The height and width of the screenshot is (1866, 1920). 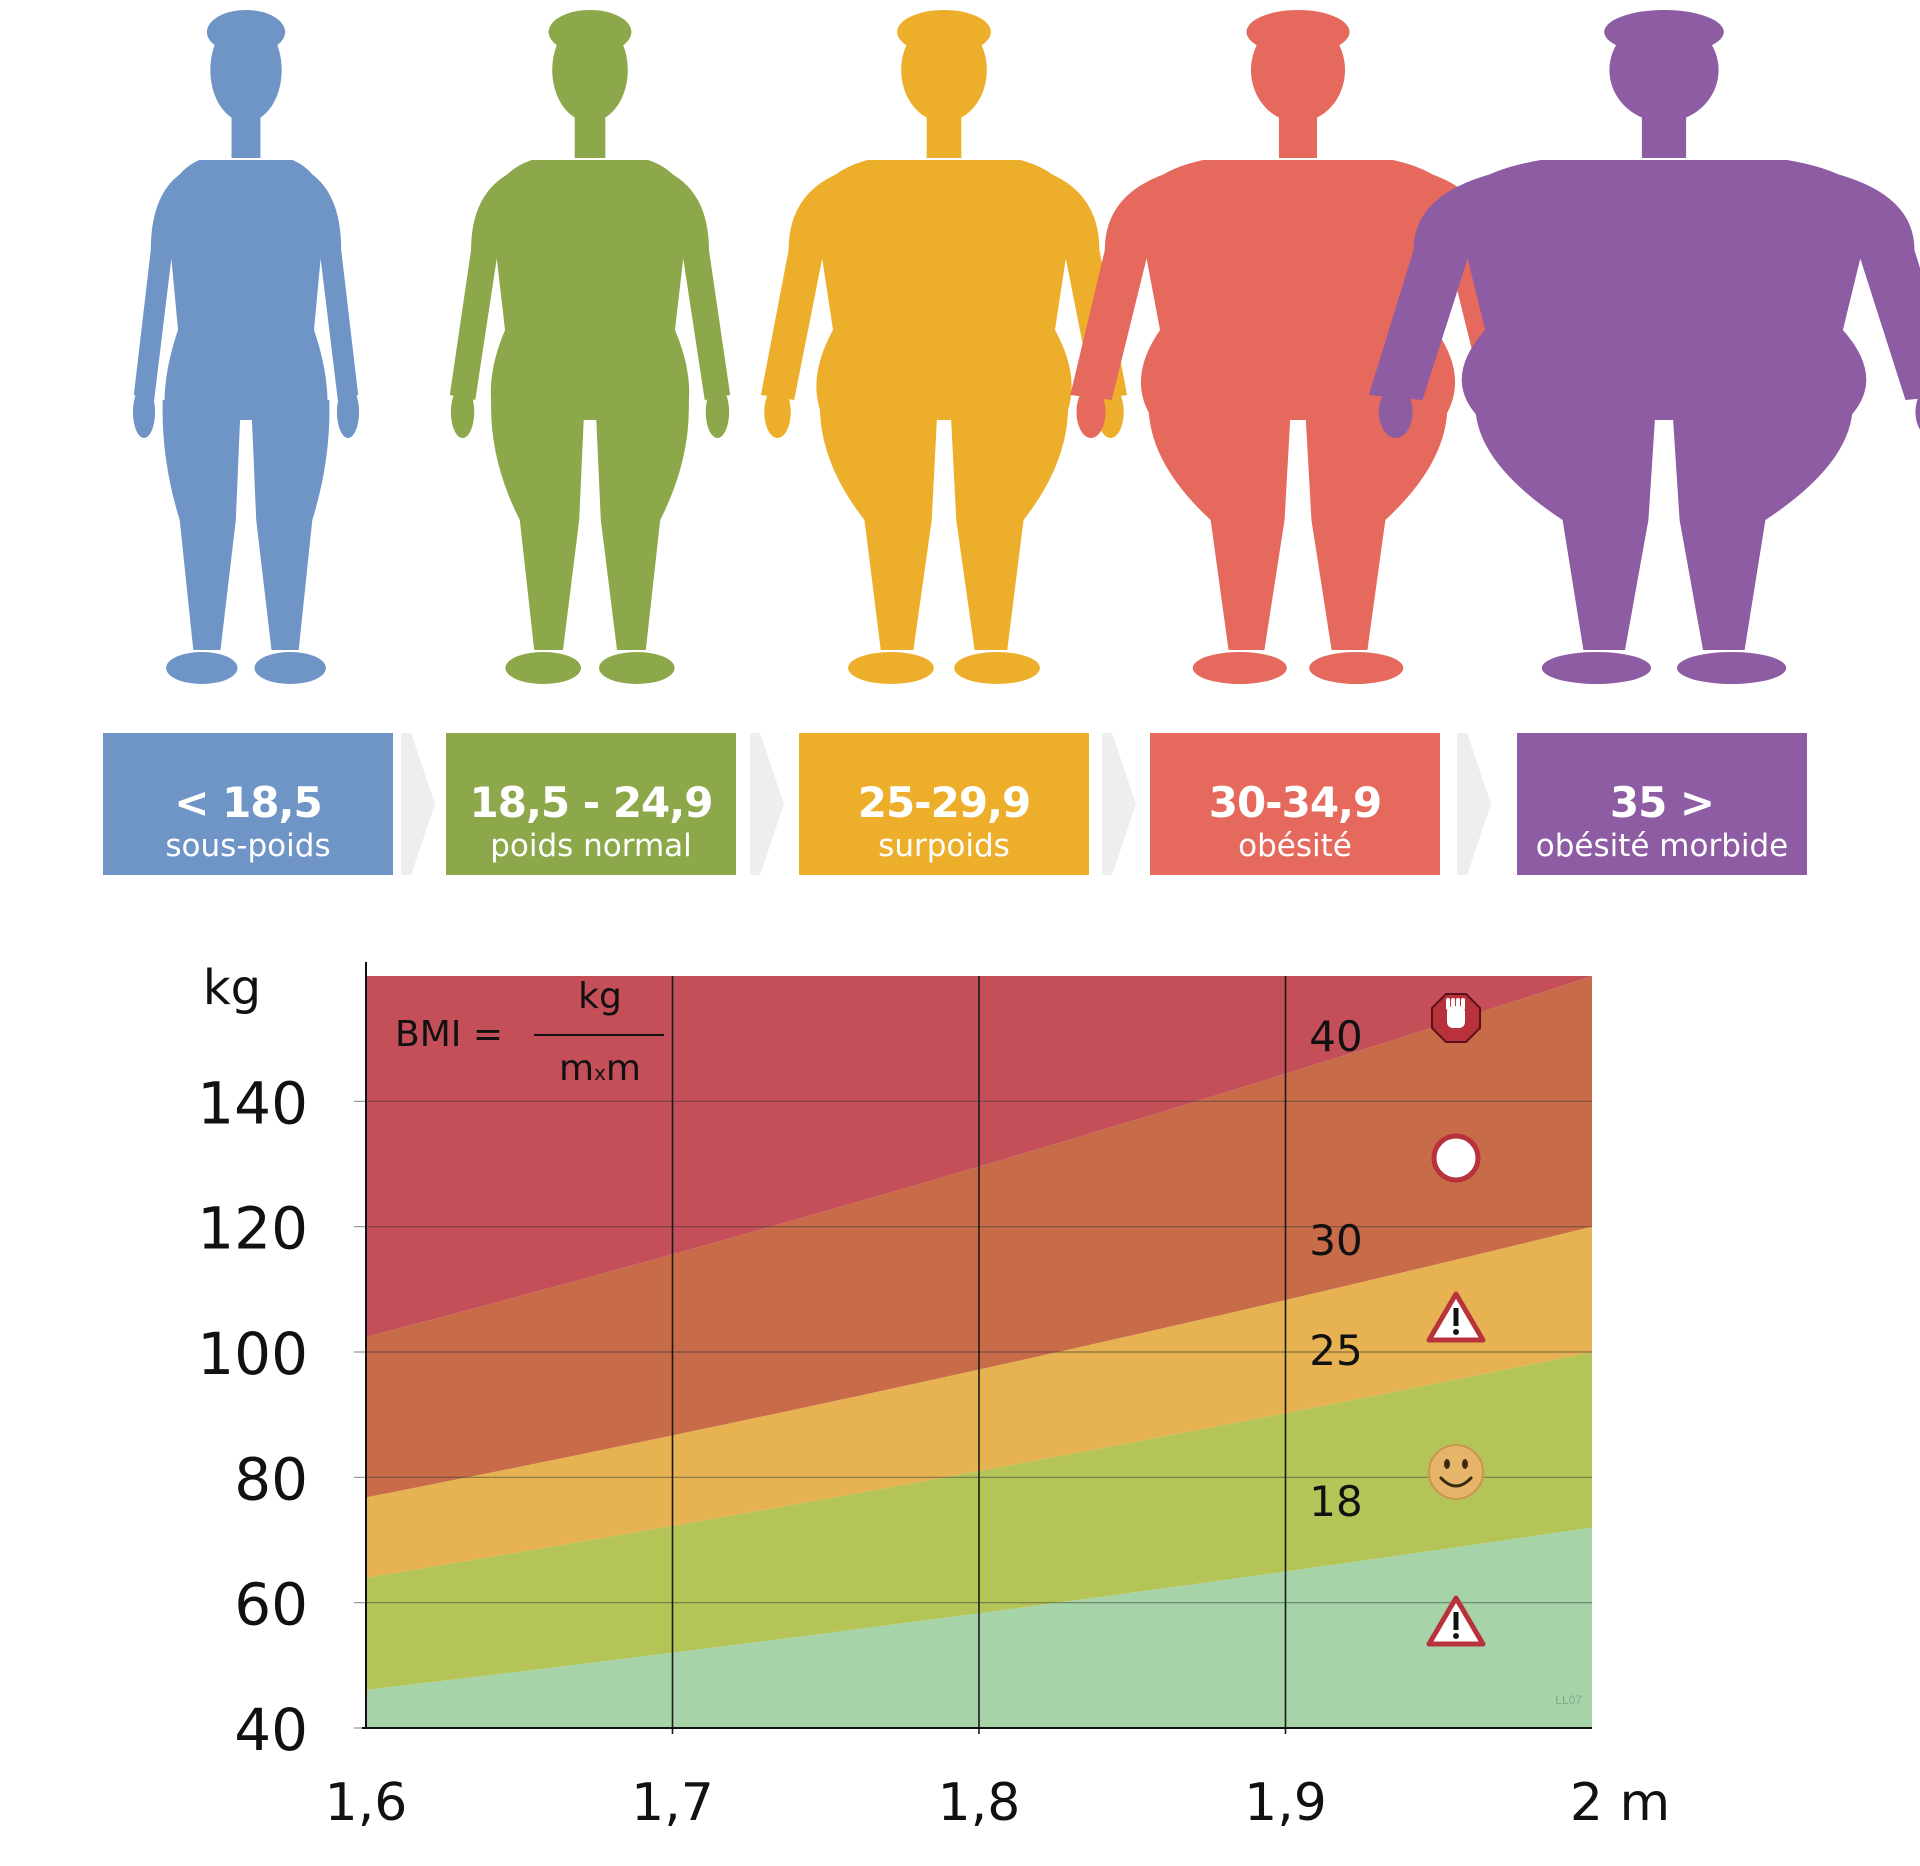 I want to click on category-normal: 18,5 - 24,9 poids normal, so click(x=591, y=804).